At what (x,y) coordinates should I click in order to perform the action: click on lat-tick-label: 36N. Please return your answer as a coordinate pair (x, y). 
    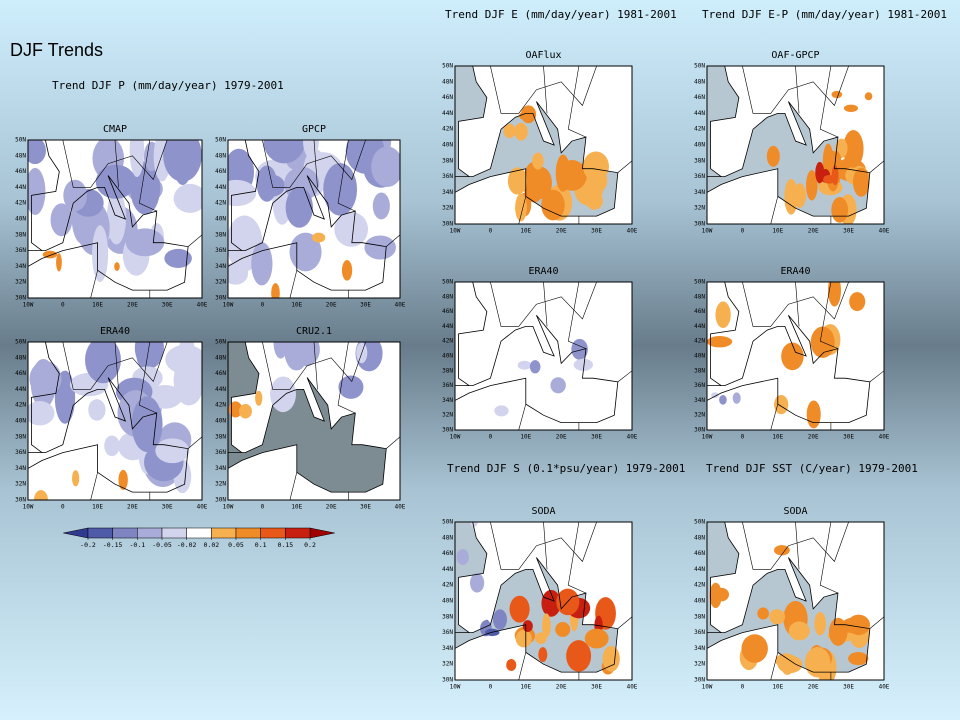
    Looking at the image, I should click on (447, 385).